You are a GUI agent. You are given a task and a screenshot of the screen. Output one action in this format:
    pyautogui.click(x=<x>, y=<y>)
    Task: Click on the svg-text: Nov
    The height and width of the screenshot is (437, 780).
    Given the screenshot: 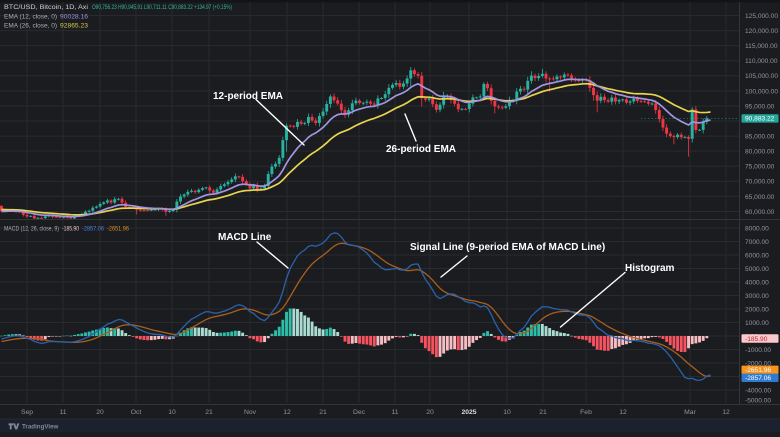 What is the action you would take?
    pyautogui.click(x=250, y=412)
    